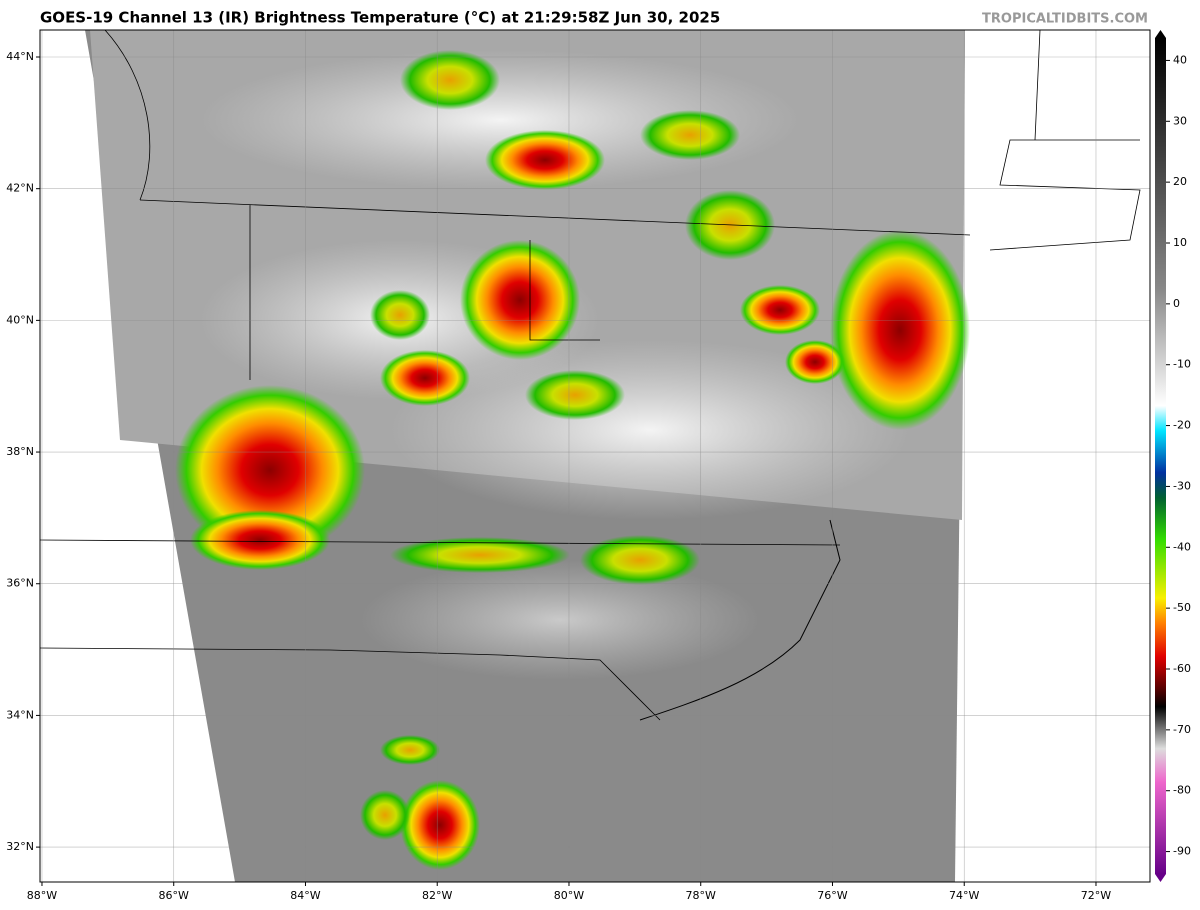 The image size is (1200, 910). I want to click on y-tick-label: 40°N, so click(20, 319).